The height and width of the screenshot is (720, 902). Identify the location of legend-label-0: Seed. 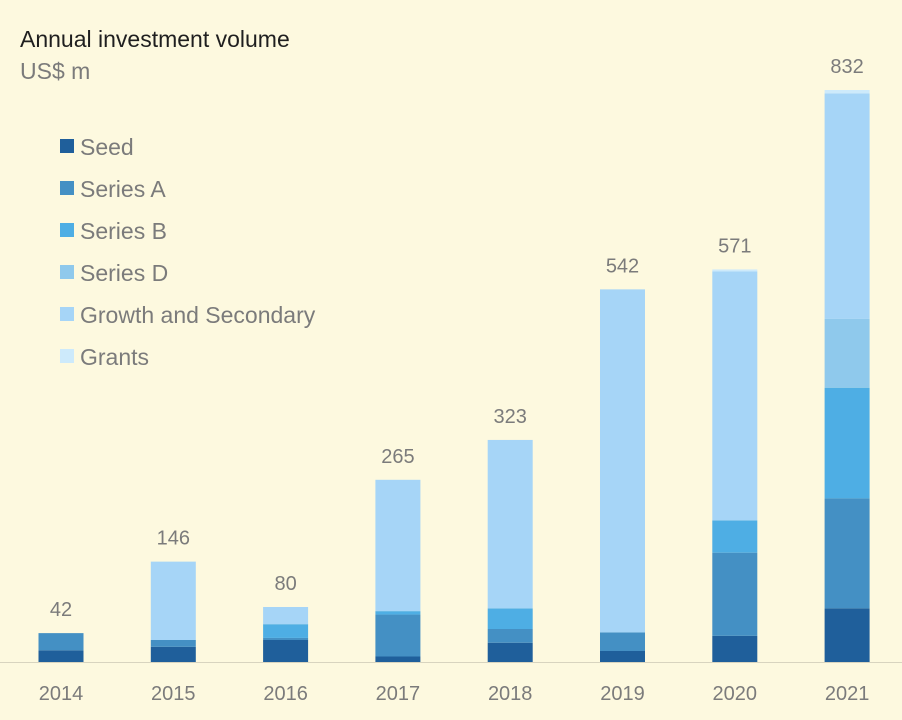
(107, 147).